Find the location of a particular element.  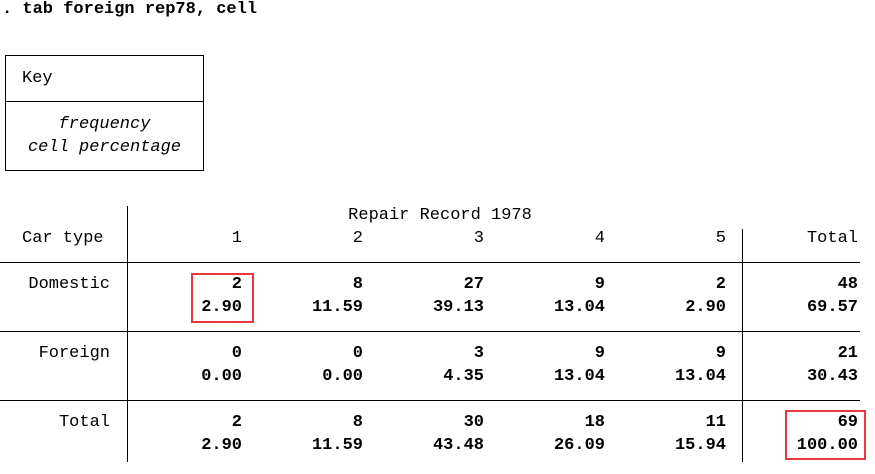

table-header-rule is located at coordinates (430, 262).